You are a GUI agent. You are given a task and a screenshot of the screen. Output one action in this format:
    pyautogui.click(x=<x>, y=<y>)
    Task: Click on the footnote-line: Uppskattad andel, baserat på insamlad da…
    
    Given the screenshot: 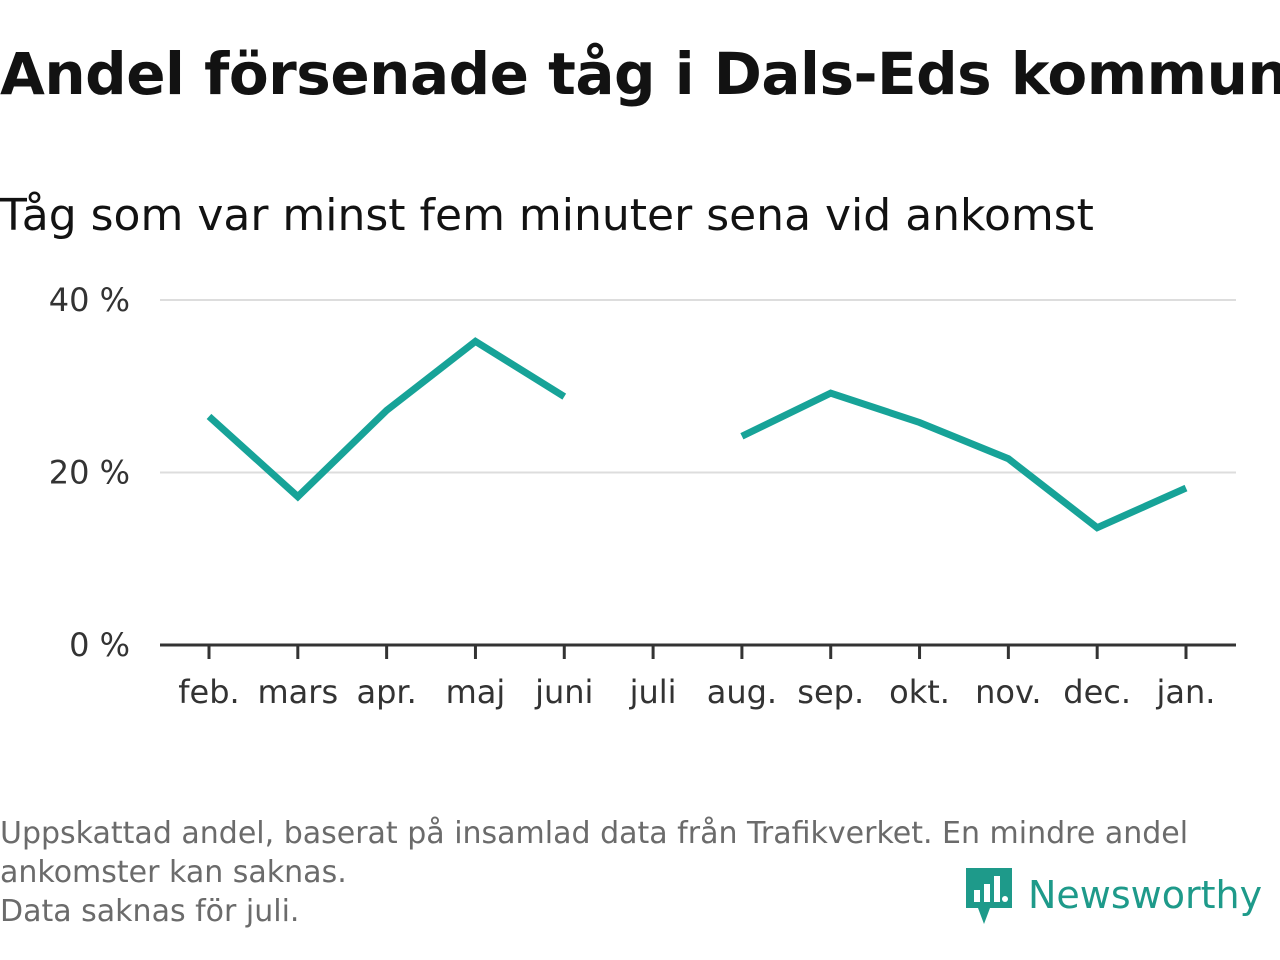 What is the action you would take?
    pyautogui.click(x=594, y=833)
    